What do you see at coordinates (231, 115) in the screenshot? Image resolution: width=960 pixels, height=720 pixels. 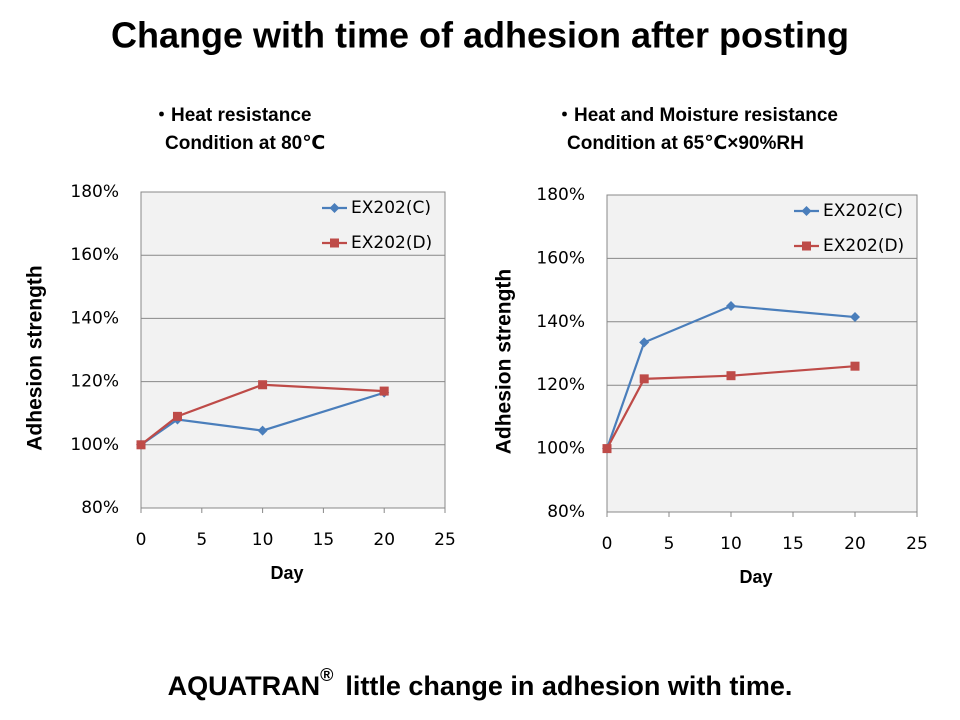 I see `chart-subtitle: ・Heat resistance` at bounding box center [231, 115].